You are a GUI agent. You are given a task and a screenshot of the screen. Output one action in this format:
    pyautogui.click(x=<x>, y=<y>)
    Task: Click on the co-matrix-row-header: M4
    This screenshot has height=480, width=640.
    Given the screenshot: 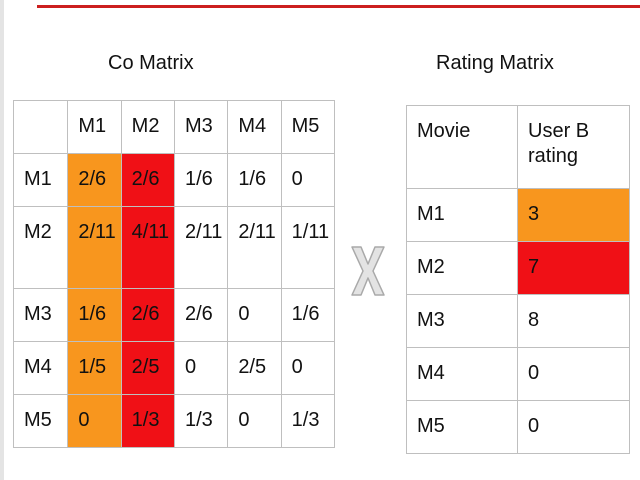 What is the action you would take?
    pyautogui.click(x=40, y=368)
    